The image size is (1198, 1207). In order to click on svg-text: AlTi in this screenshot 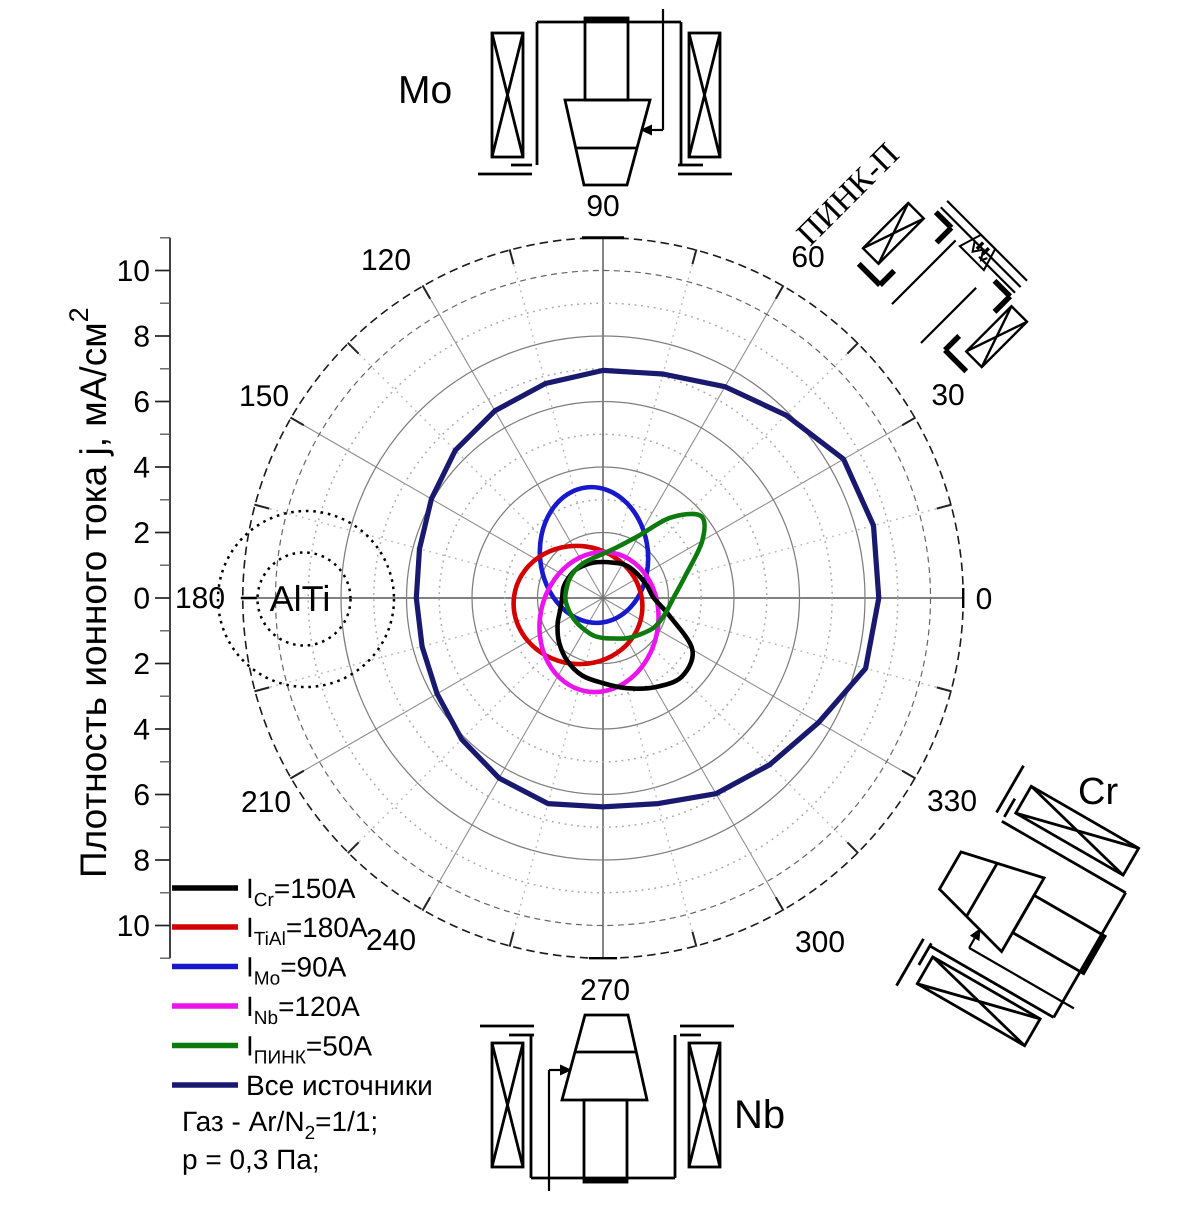, I will do `click(300, 598)`.